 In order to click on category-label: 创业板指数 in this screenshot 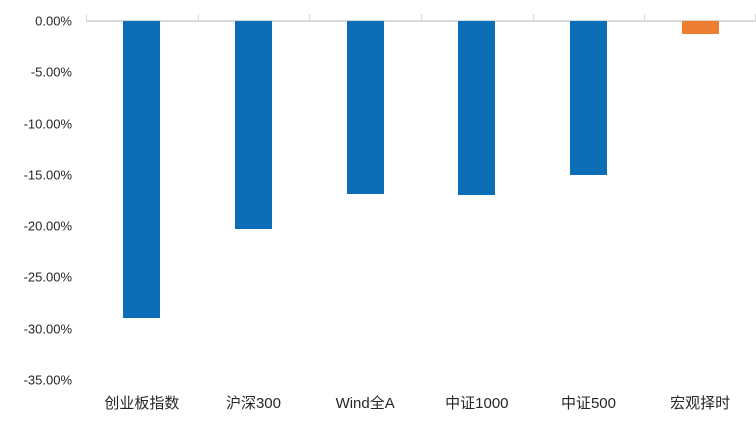, I will do `click(142, 403)`.